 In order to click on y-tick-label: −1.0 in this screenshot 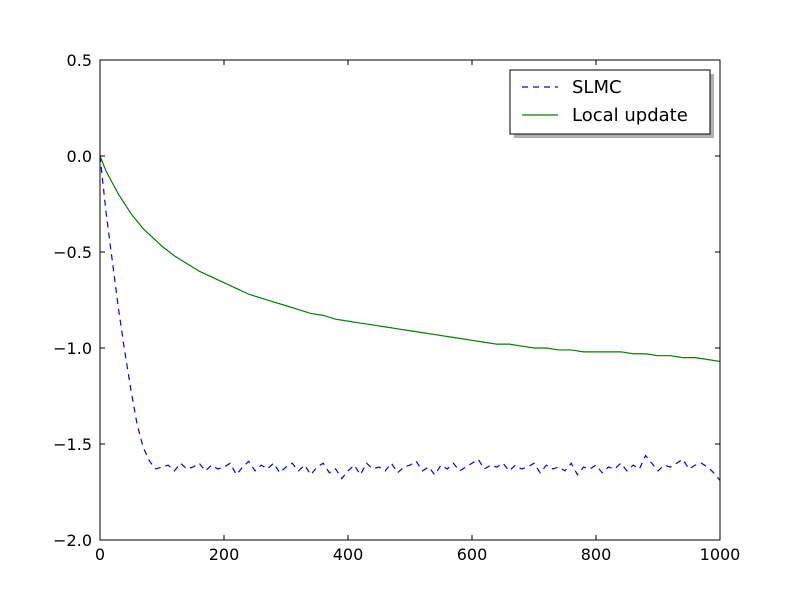, I will do `click(72, 348)`.